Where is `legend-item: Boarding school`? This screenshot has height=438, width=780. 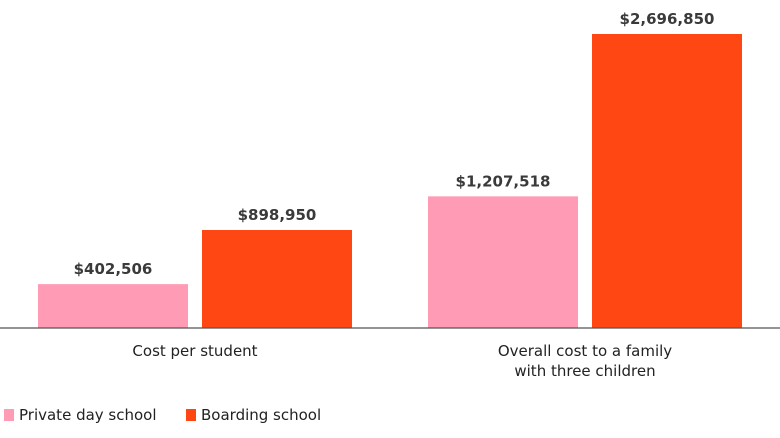 legend-item: Boarding school is located at coordinates (253, 415).